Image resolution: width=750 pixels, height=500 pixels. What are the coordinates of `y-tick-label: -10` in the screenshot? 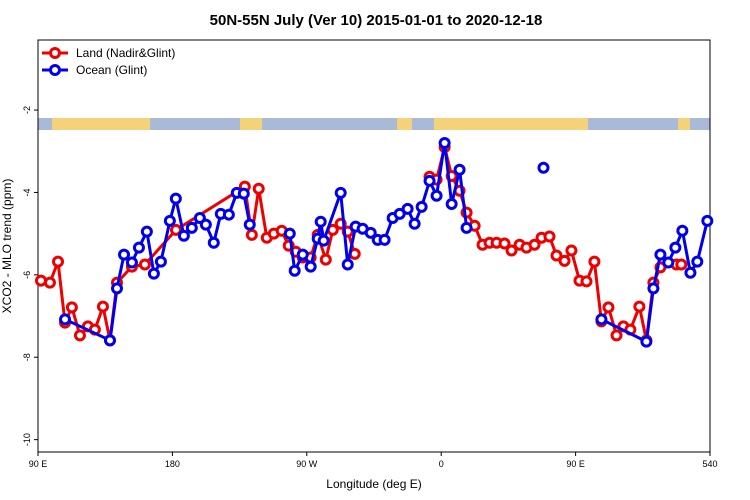 It's located at (27, 439).